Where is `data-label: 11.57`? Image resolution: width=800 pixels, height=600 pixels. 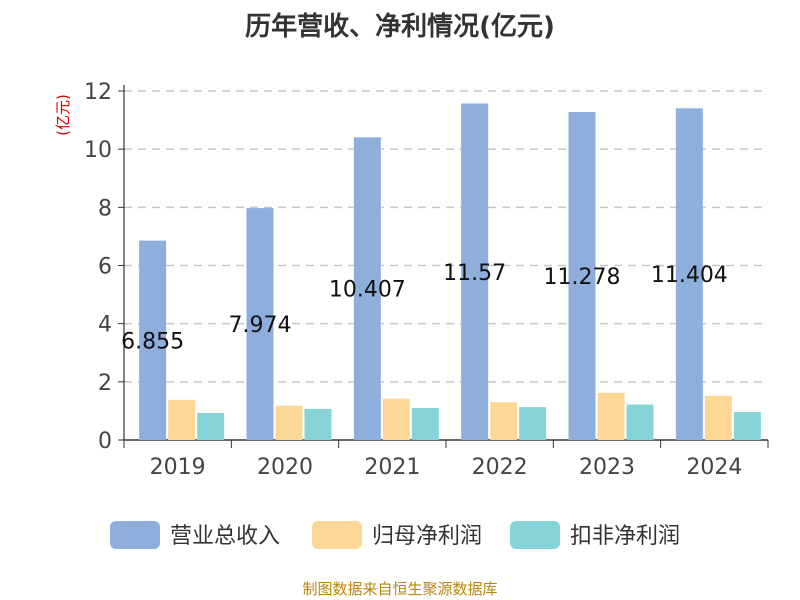
data-label: 11.57 is located at coordinates (474, 273).